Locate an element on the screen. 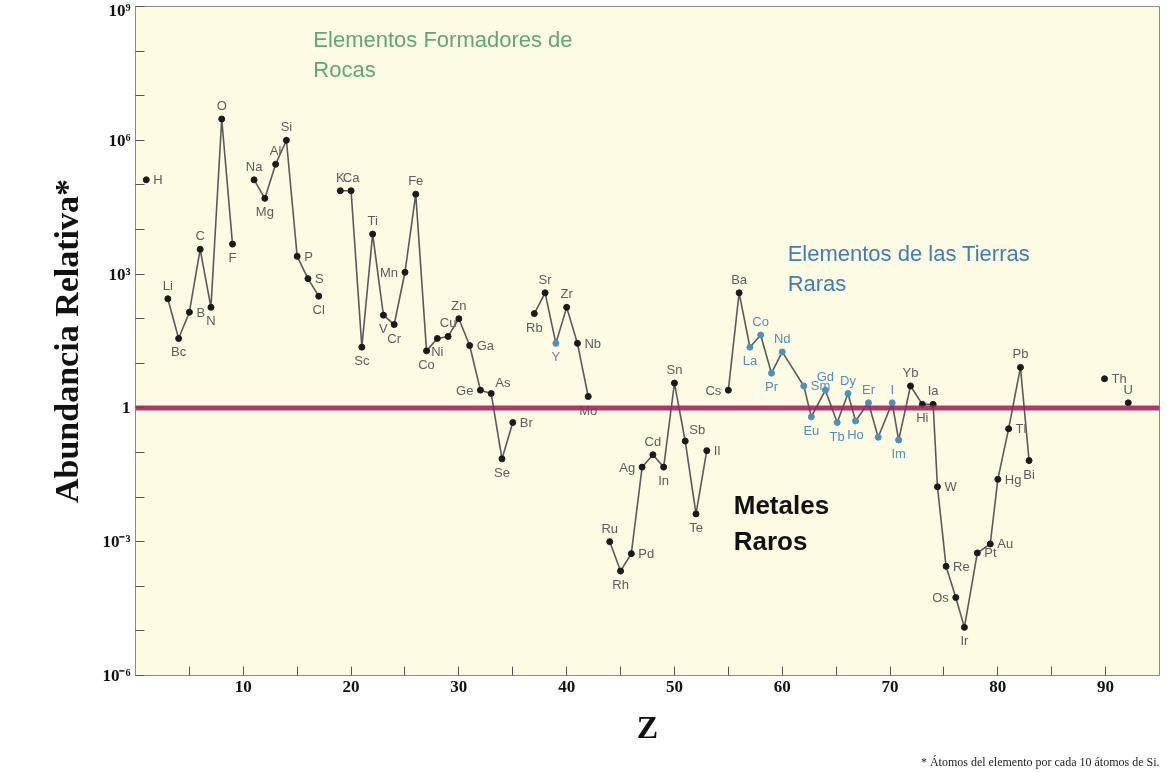 This screenshot has height=773, width=1167. annotation: Cu is located at coordinates (448, 323).